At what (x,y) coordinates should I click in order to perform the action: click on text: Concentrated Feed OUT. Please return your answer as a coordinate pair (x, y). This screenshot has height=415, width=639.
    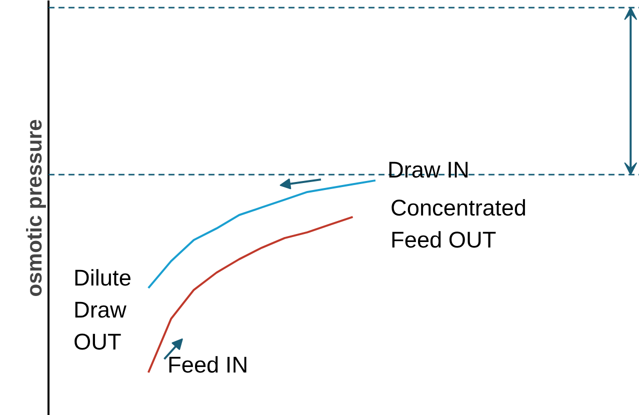
    Looking at the image, I should click on (458, 223).